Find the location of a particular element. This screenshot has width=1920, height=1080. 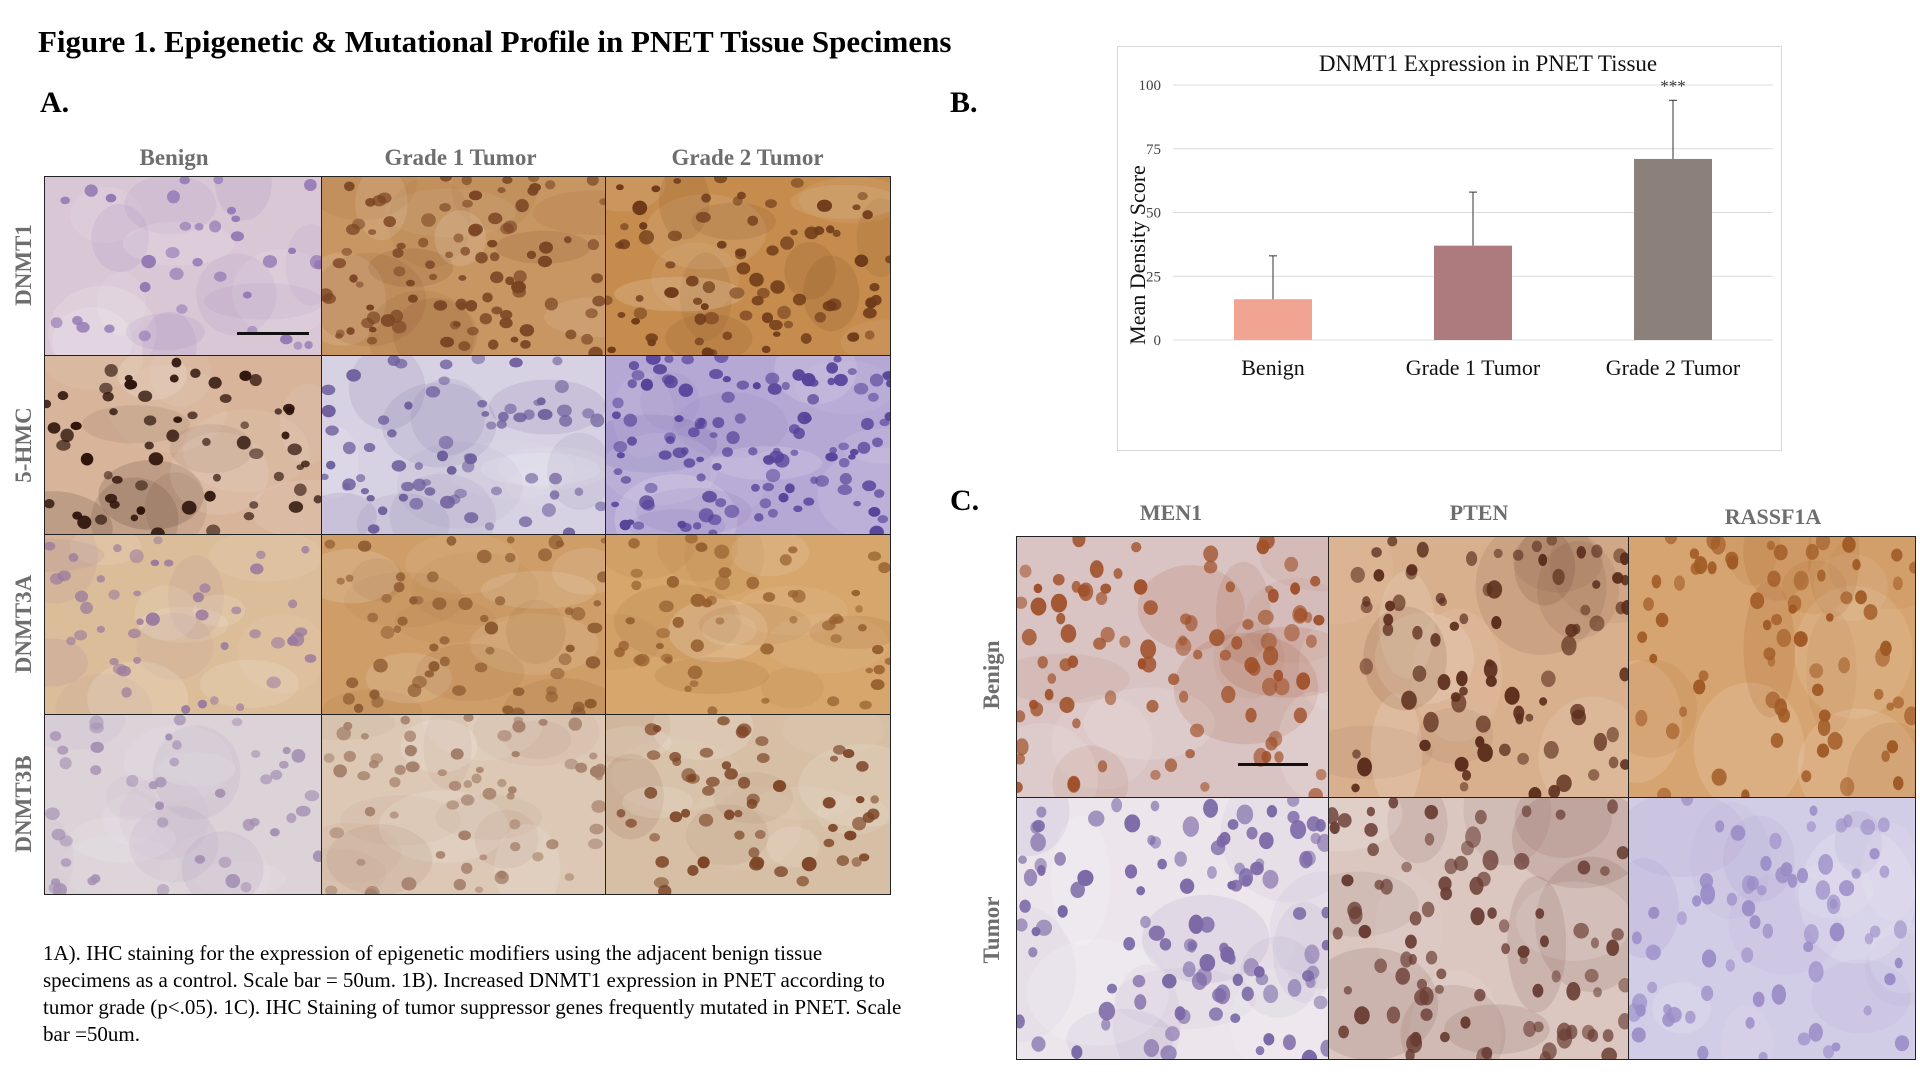

panel-c-col-men1: MEN1 is located at coordinates (1171, 512).